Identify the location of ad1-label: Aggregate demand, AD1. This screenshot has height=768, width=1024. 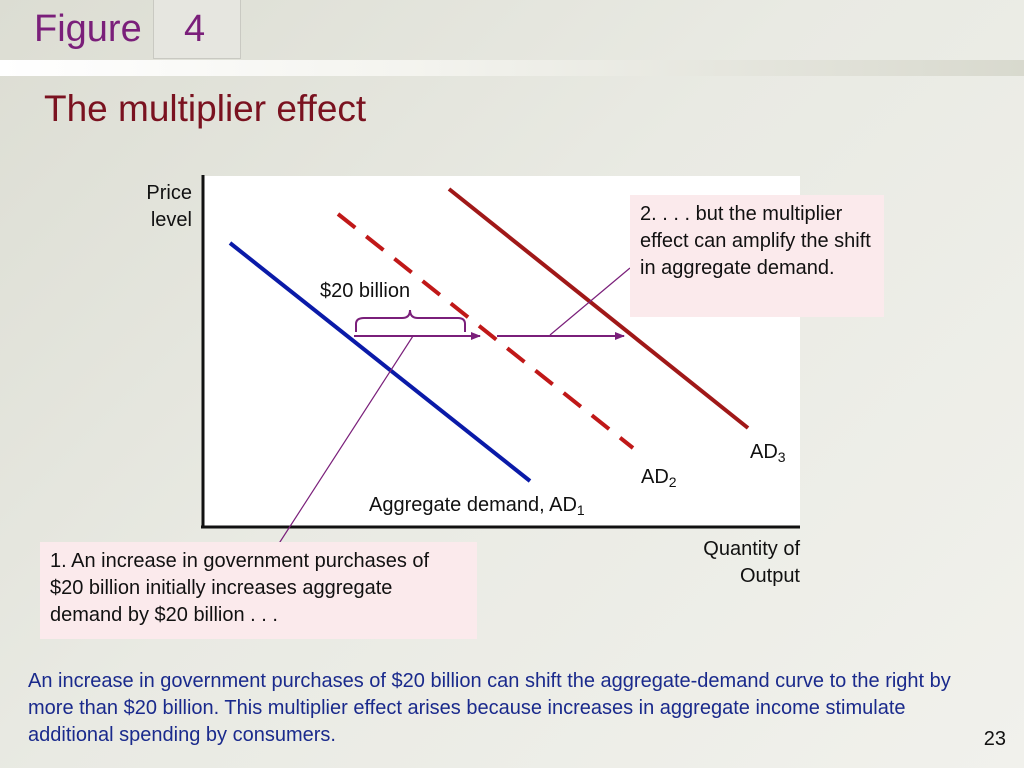
(477, 506).